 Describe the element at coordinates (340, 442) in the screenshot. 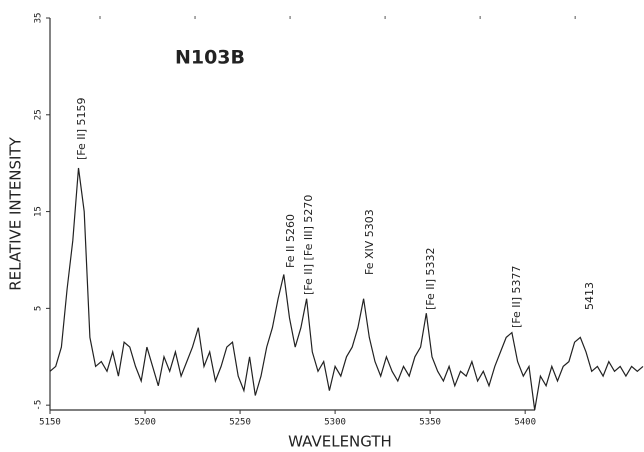

I see `x-axis-label: WAVELENGTH` at that location.